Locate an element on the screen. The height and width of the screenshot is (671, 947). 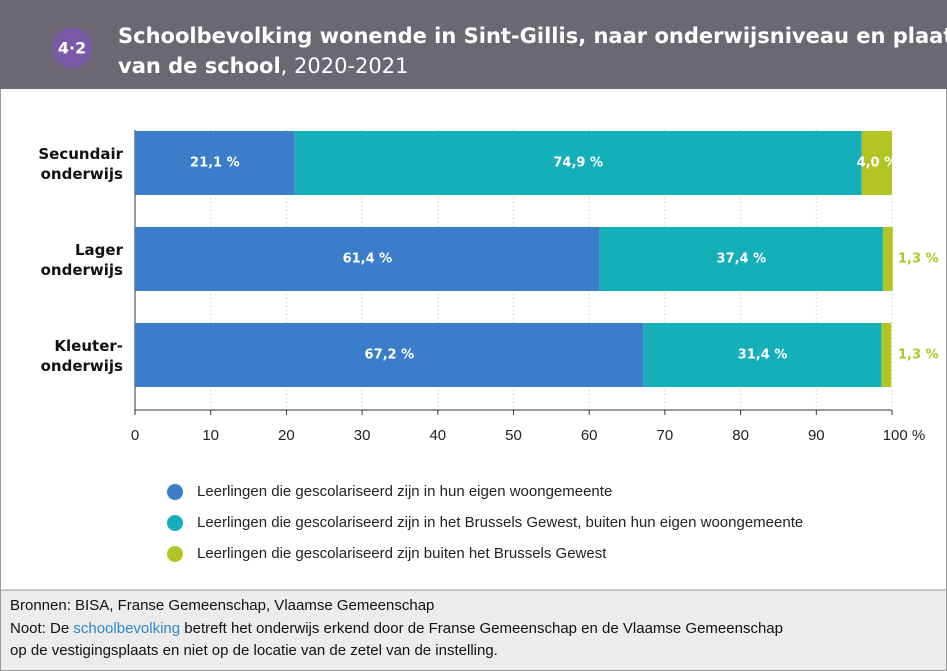
value-label: 4,0 % is located at coordinates (877, 163).